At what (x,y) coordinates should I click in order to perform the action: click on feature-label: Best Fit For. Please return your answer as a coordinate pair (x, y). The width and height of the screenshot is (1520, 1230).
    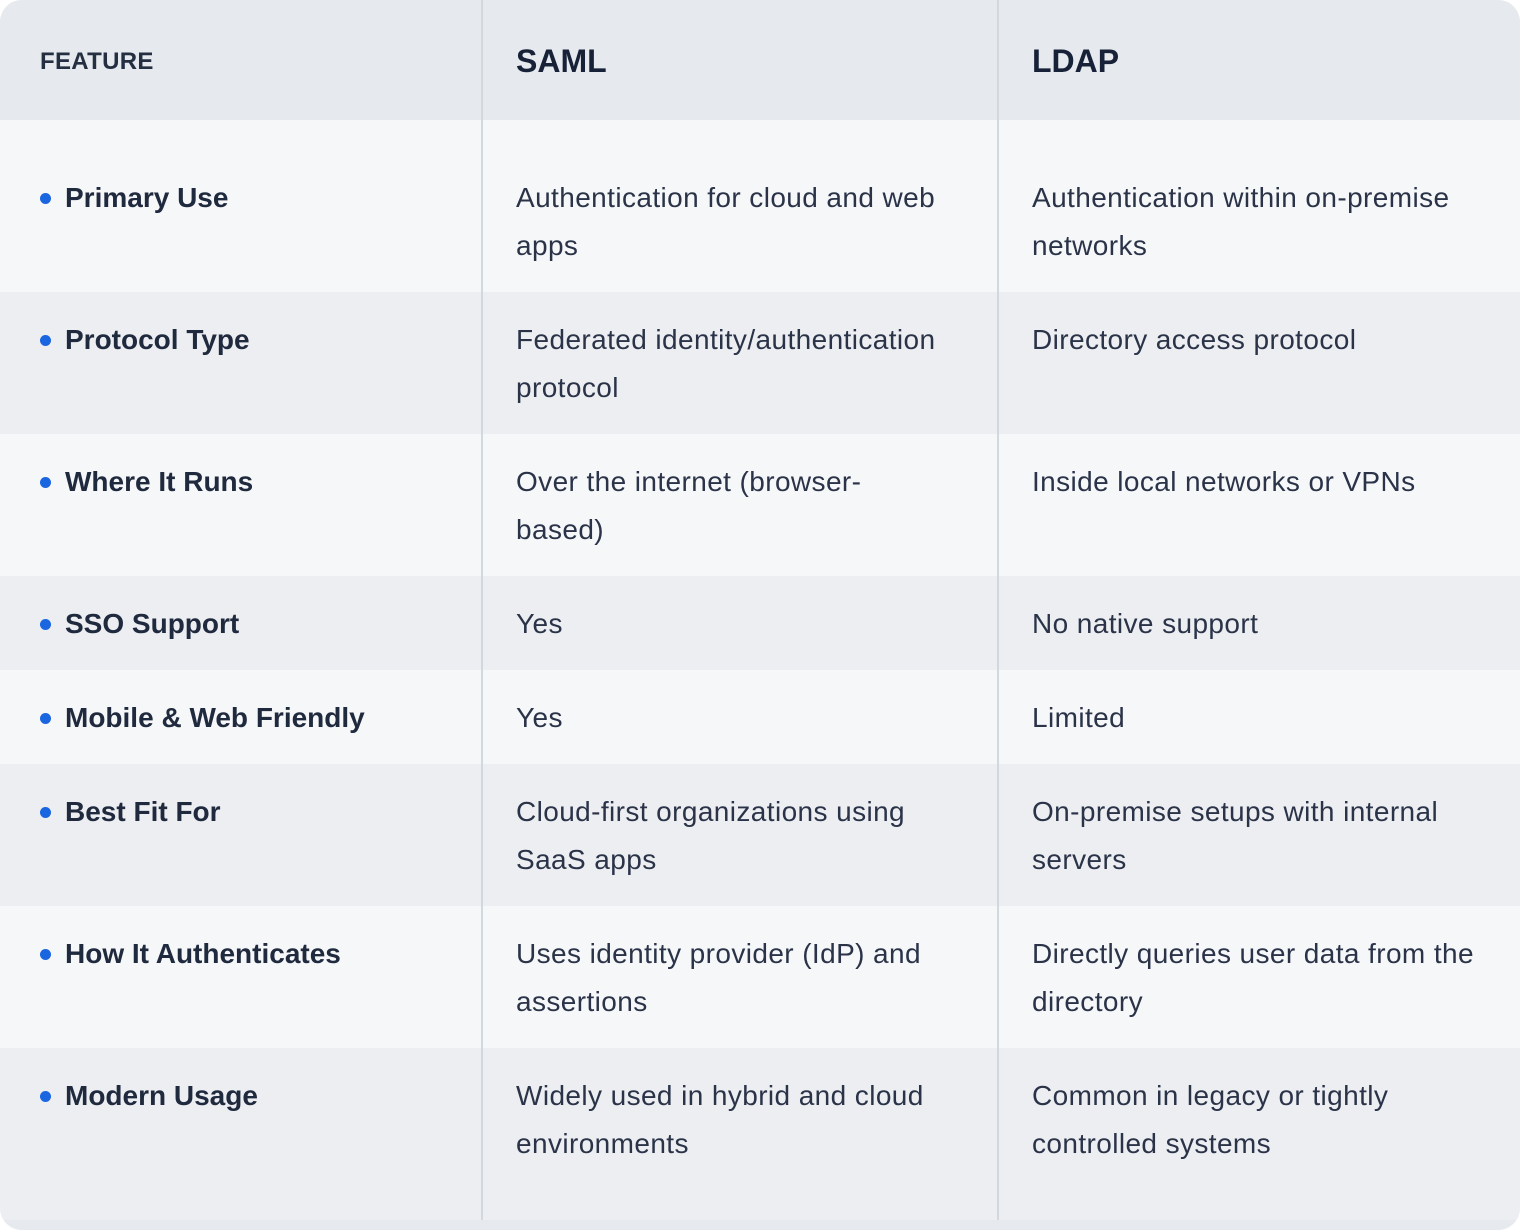
    Looking at the image, I should click on (130, 812).